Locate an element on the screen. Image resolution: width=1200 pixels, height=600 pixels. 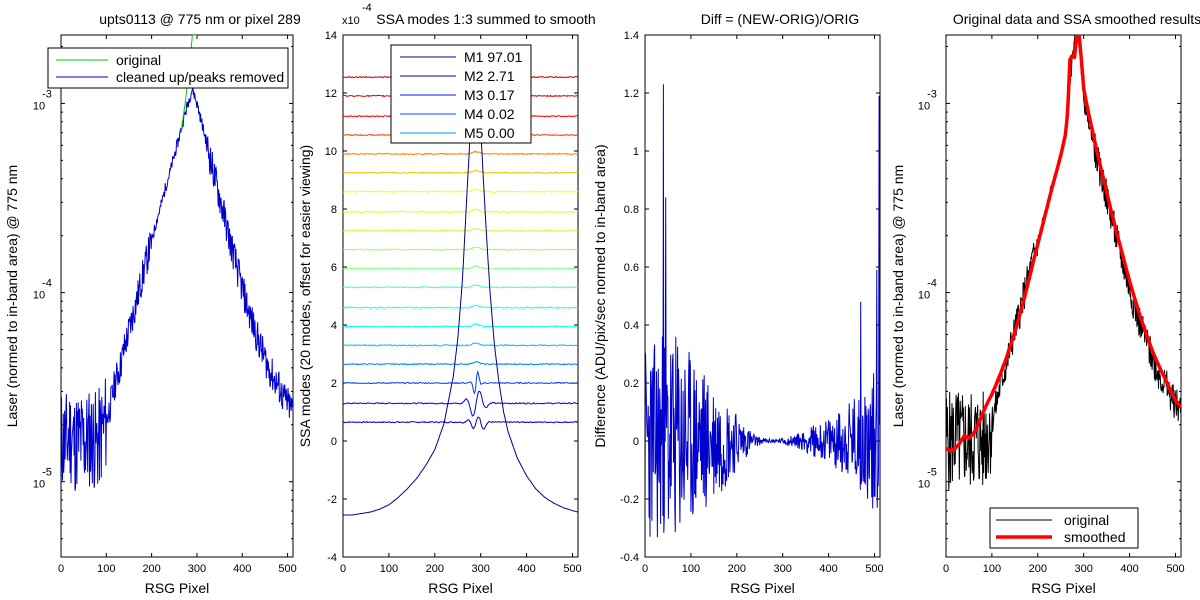
y-tick-label: -0.2 is located at coordinates (629, 500).